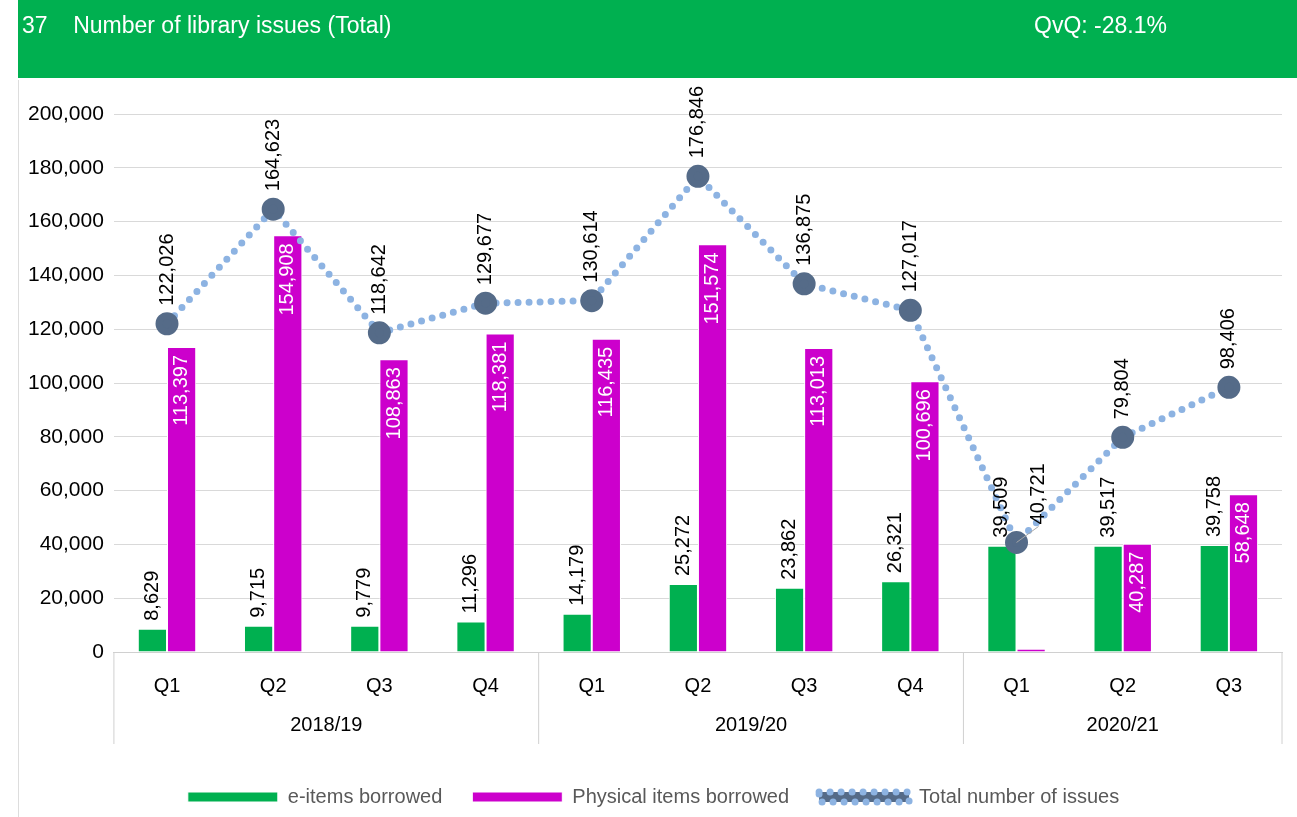 The width and height of the screenshot is (1297, 817). Describe the element at coordinates (590, 246) in the screenshot. I see `data-label: 130,614` at that location.